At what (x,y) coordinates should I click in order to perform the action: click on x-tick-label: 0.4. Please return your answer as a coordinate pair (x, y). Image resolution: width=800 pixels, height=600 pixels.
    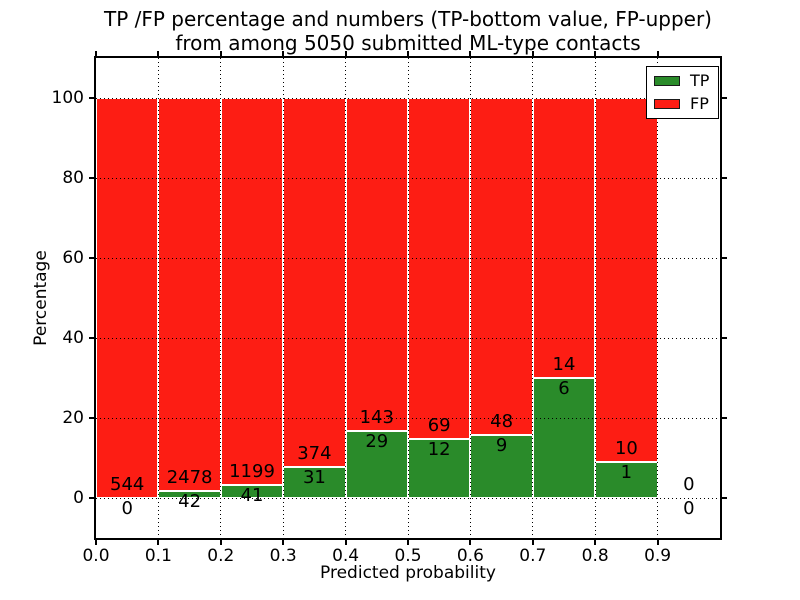
    Looking at the image, I should click on (346, 556).